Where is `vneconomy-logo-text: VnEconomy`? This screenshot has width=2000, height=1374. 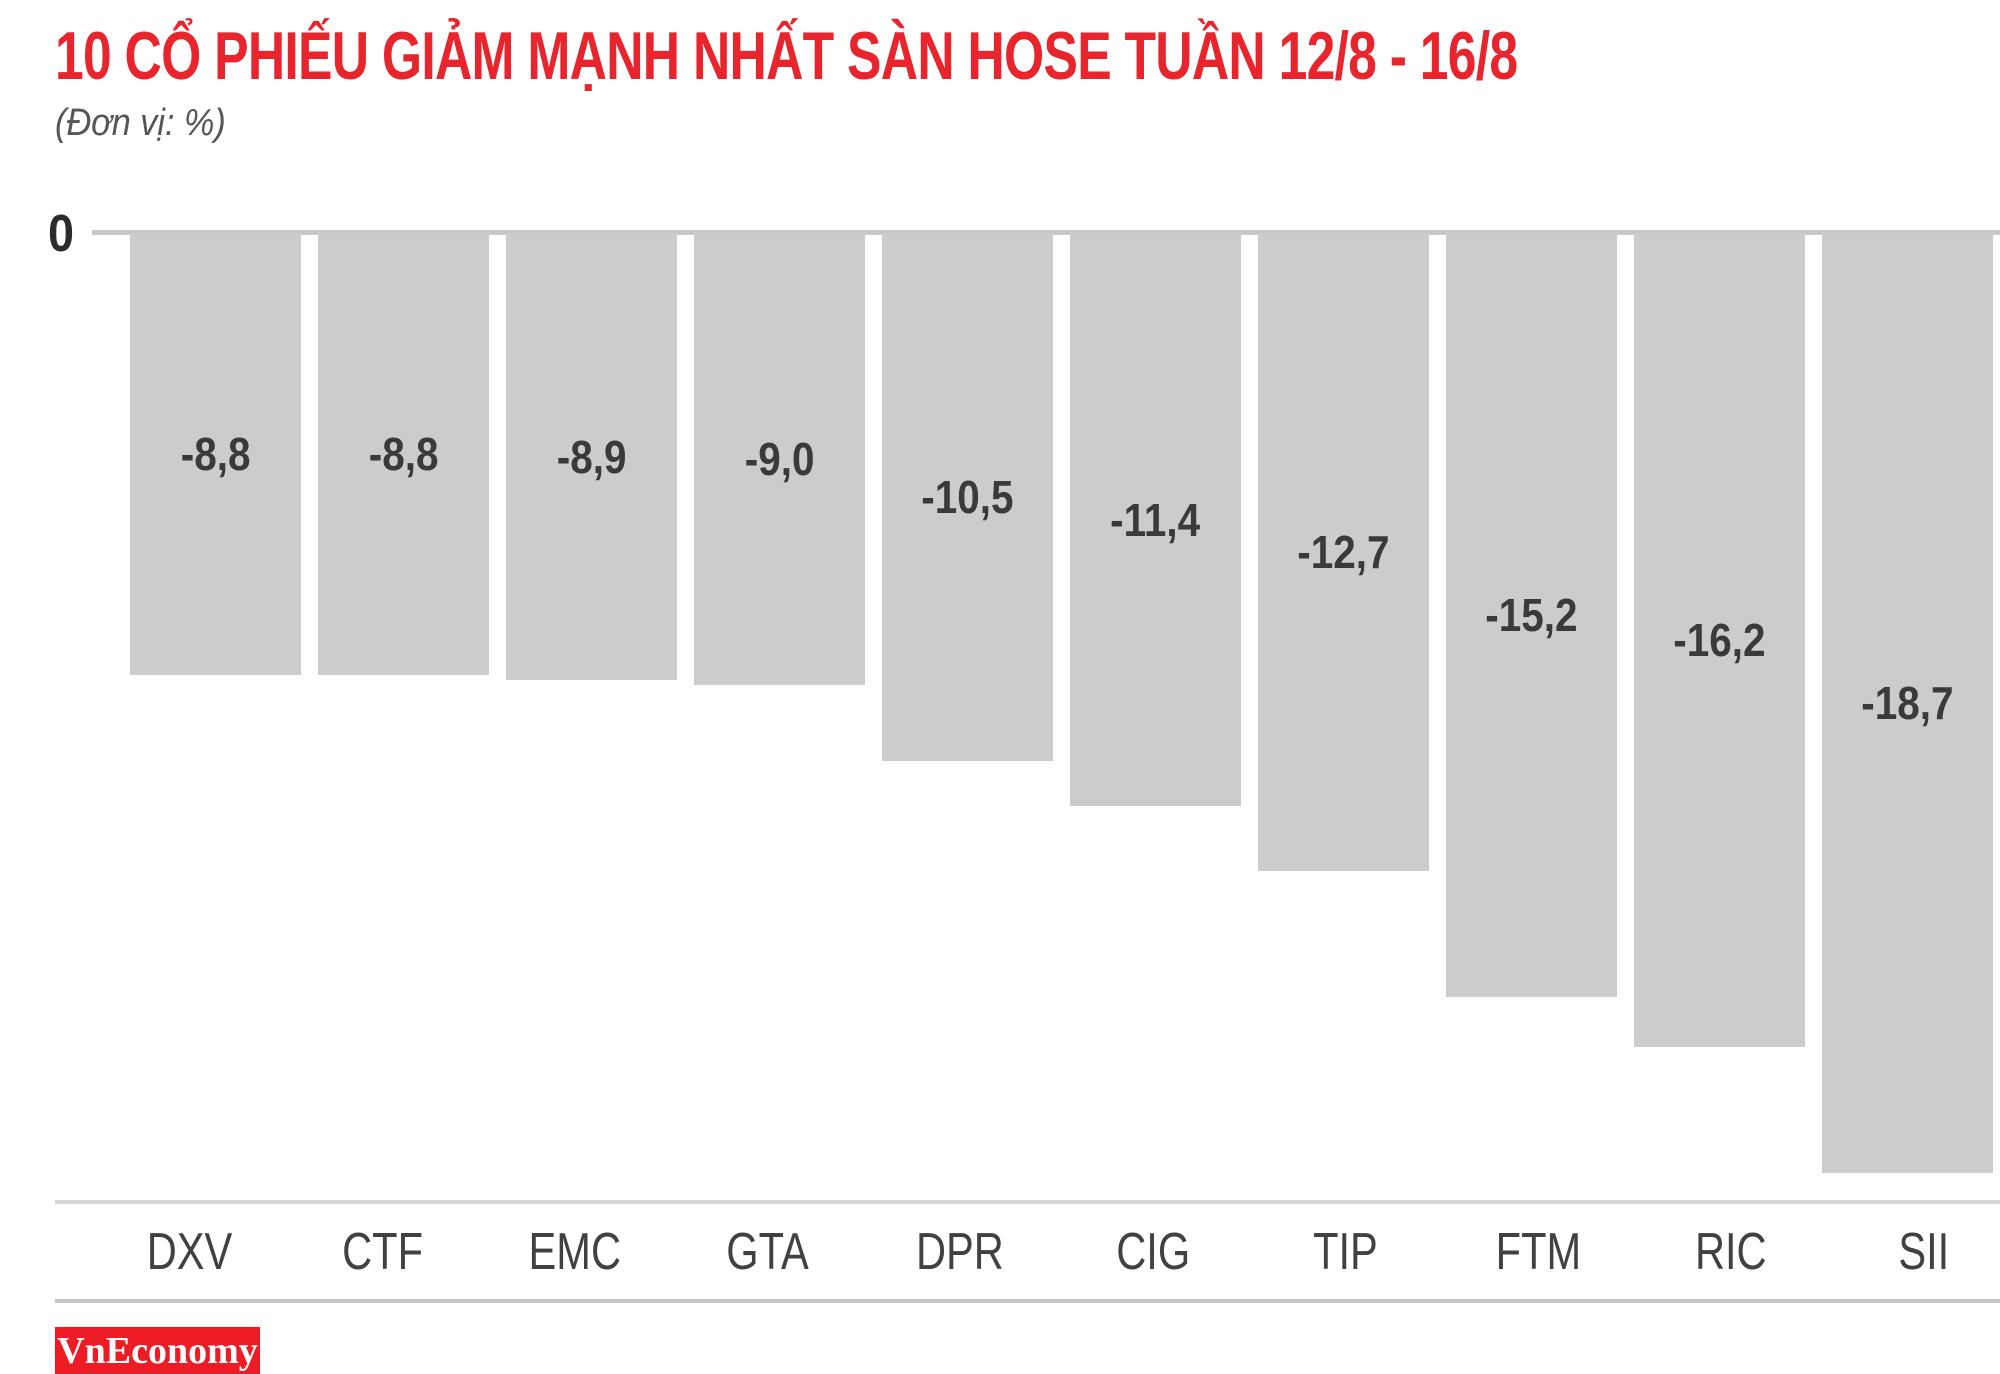
vneconomy-logo-text: VnEconomy is located at coordinates (157, 1350).